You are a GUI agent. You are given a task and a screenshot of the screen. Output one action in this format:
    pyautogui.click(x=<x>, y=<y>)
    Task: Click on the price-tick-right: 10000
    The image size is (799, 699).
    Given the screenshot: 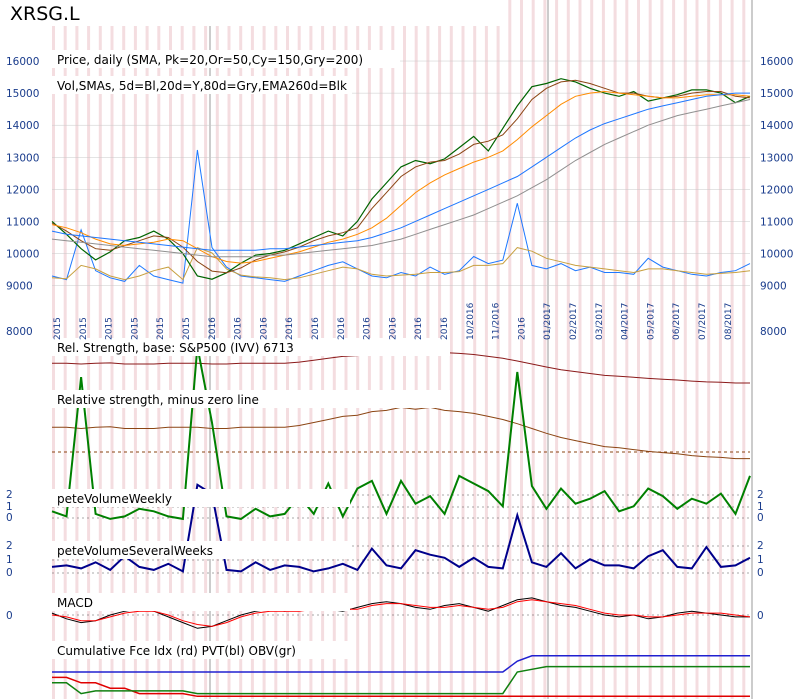 What is the action you would take?
    pyautogui.click(x=776, y=255)
    